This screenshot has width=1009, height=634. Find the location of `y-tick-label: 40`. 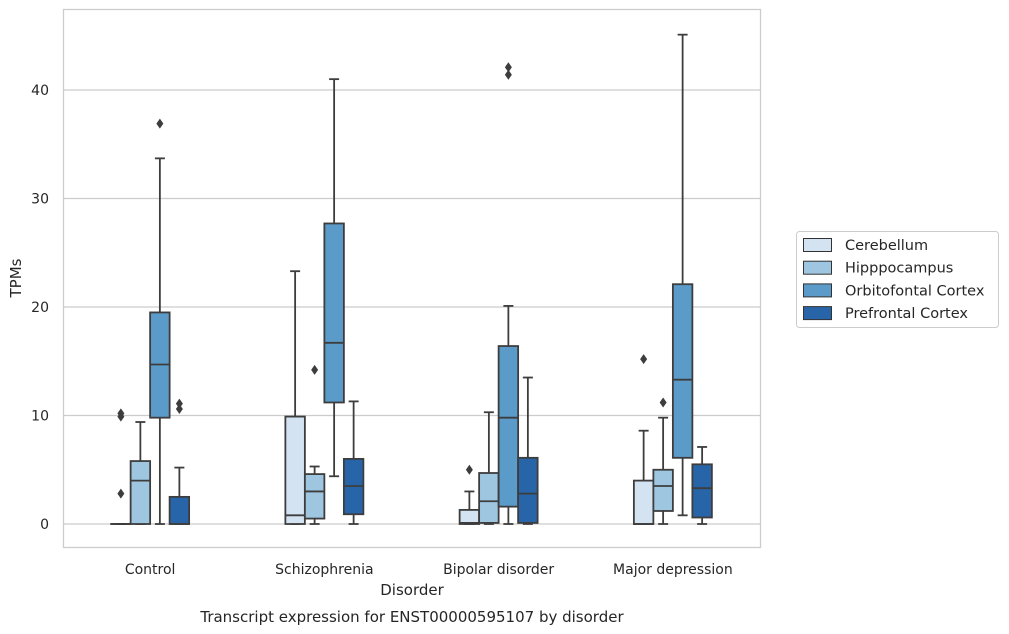

y-tick-label: 40 is located at coordinates (40, 91).